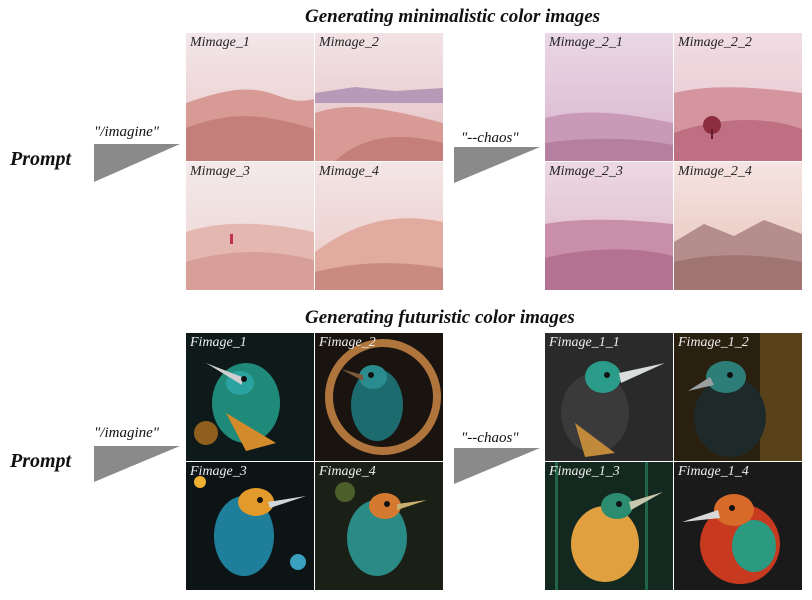 This screenshot has height=600, width=812. I want to click on desert-tree-image, so click(738, 97).